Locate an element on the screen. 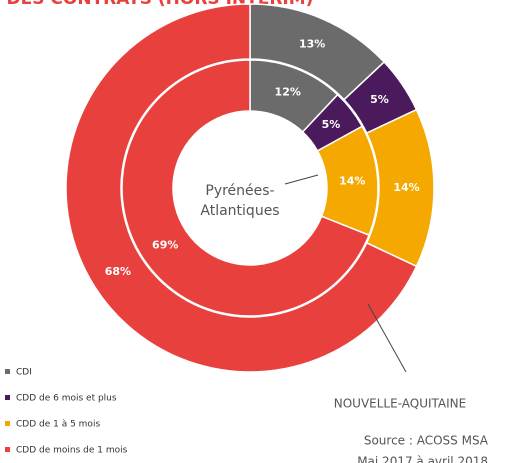 This screenshot has width=505, height=463. legend-label: CDD de moins de 1 mois is located at coordinates (72, 451).